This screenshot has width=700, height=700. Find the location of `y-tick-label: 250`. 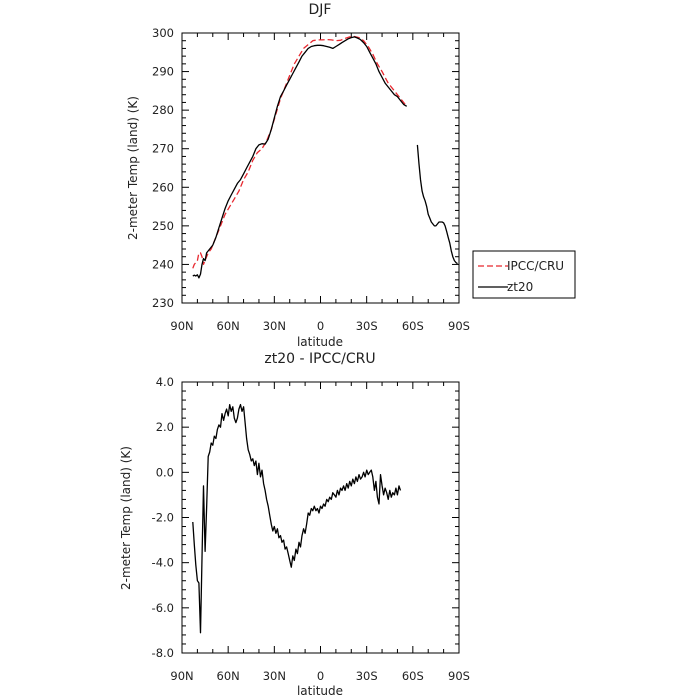

y-tick-label: 250 is located at coordinates (163, 226).